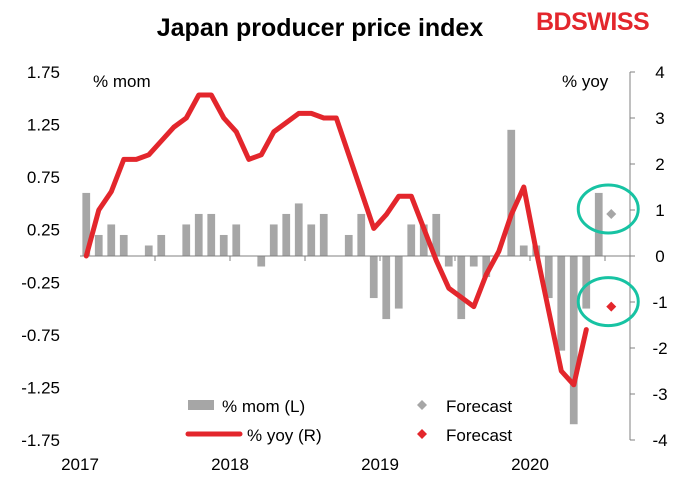  What do you see at coordinates (122, 81) in the screenshot?
I see `left-axis-unit: % mom` at bounding box center [122, 81].